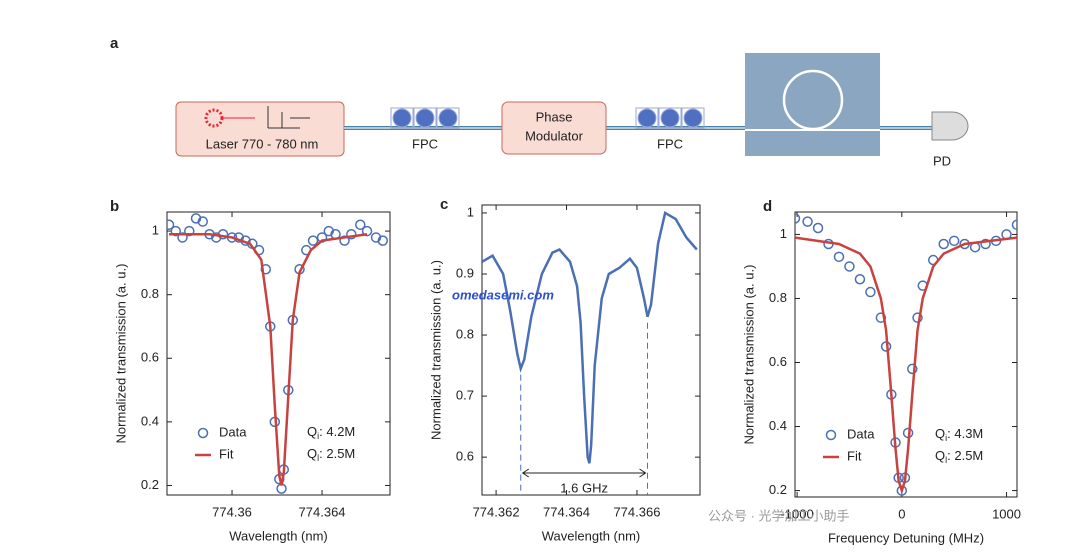 The image size is (1080, 559). What do you see at coordinates (150, 484) in the screenshot?
I see `y-tick-label: 0.2` at bounding box center [150, 484].